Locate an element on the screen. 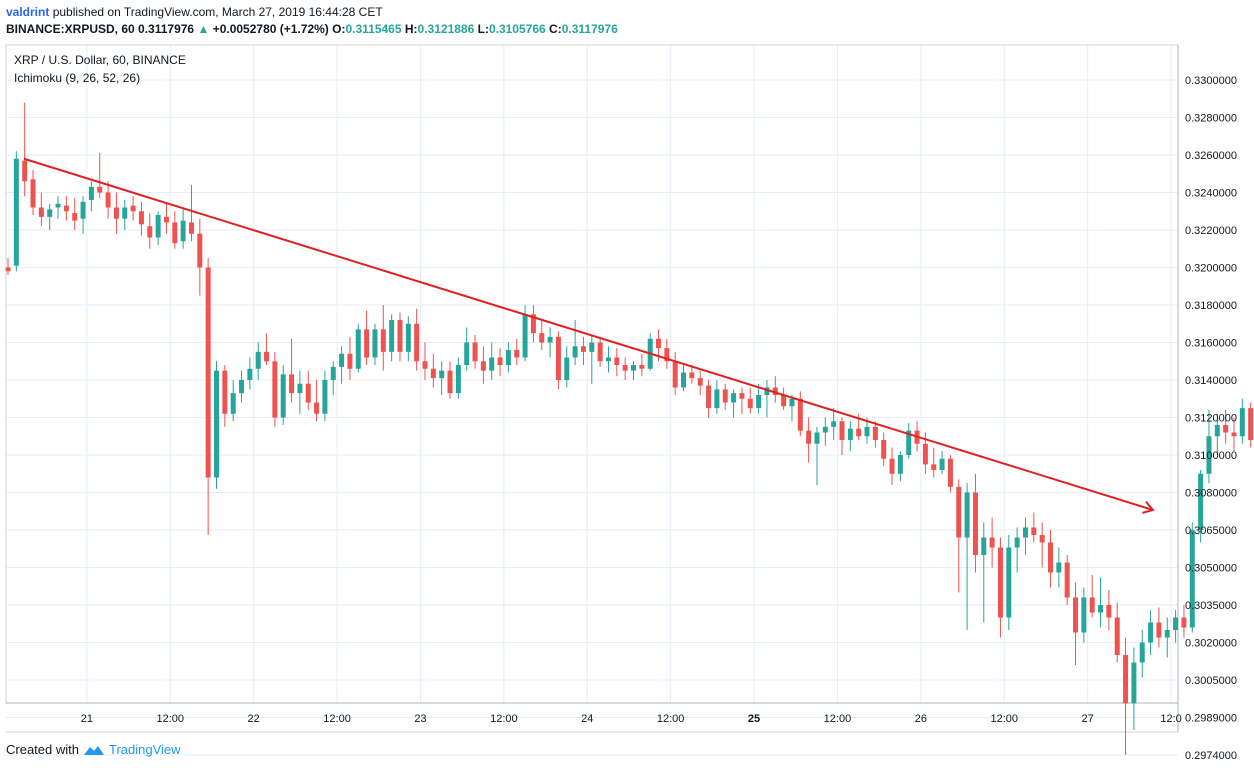 This screenshot has height=768, width=1254. price-tick-label: 0.3120000 is located at coordinates (1211, 419).